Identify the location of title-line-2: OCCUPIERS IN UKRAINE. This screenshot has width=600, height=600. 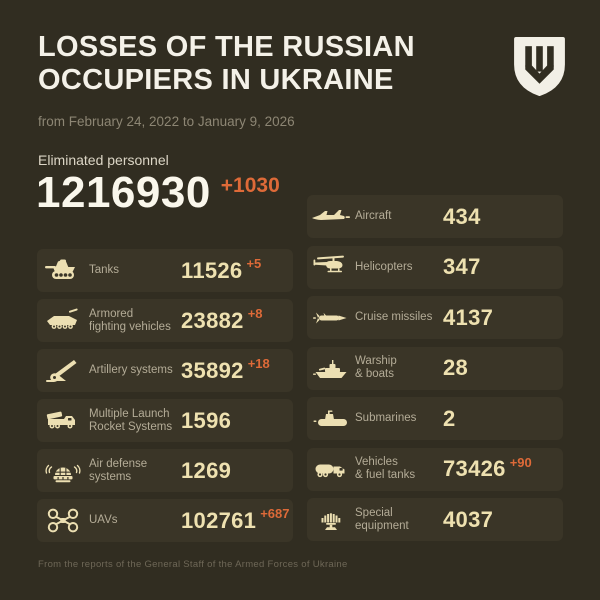
(216, 80).